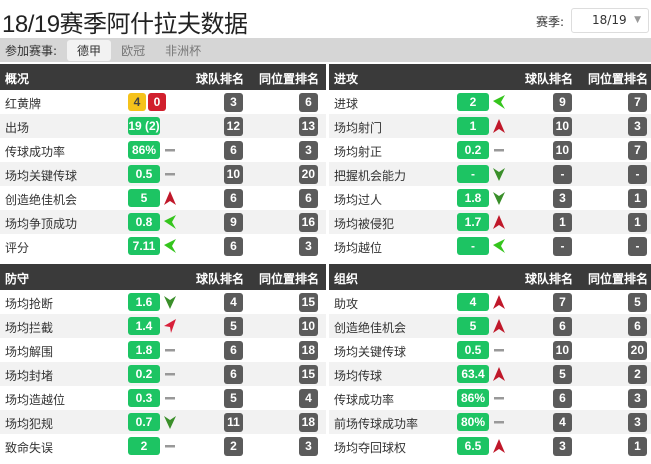  I want to click on panel-header: 防守 球队排名 同位置排名, so click(163, 277).